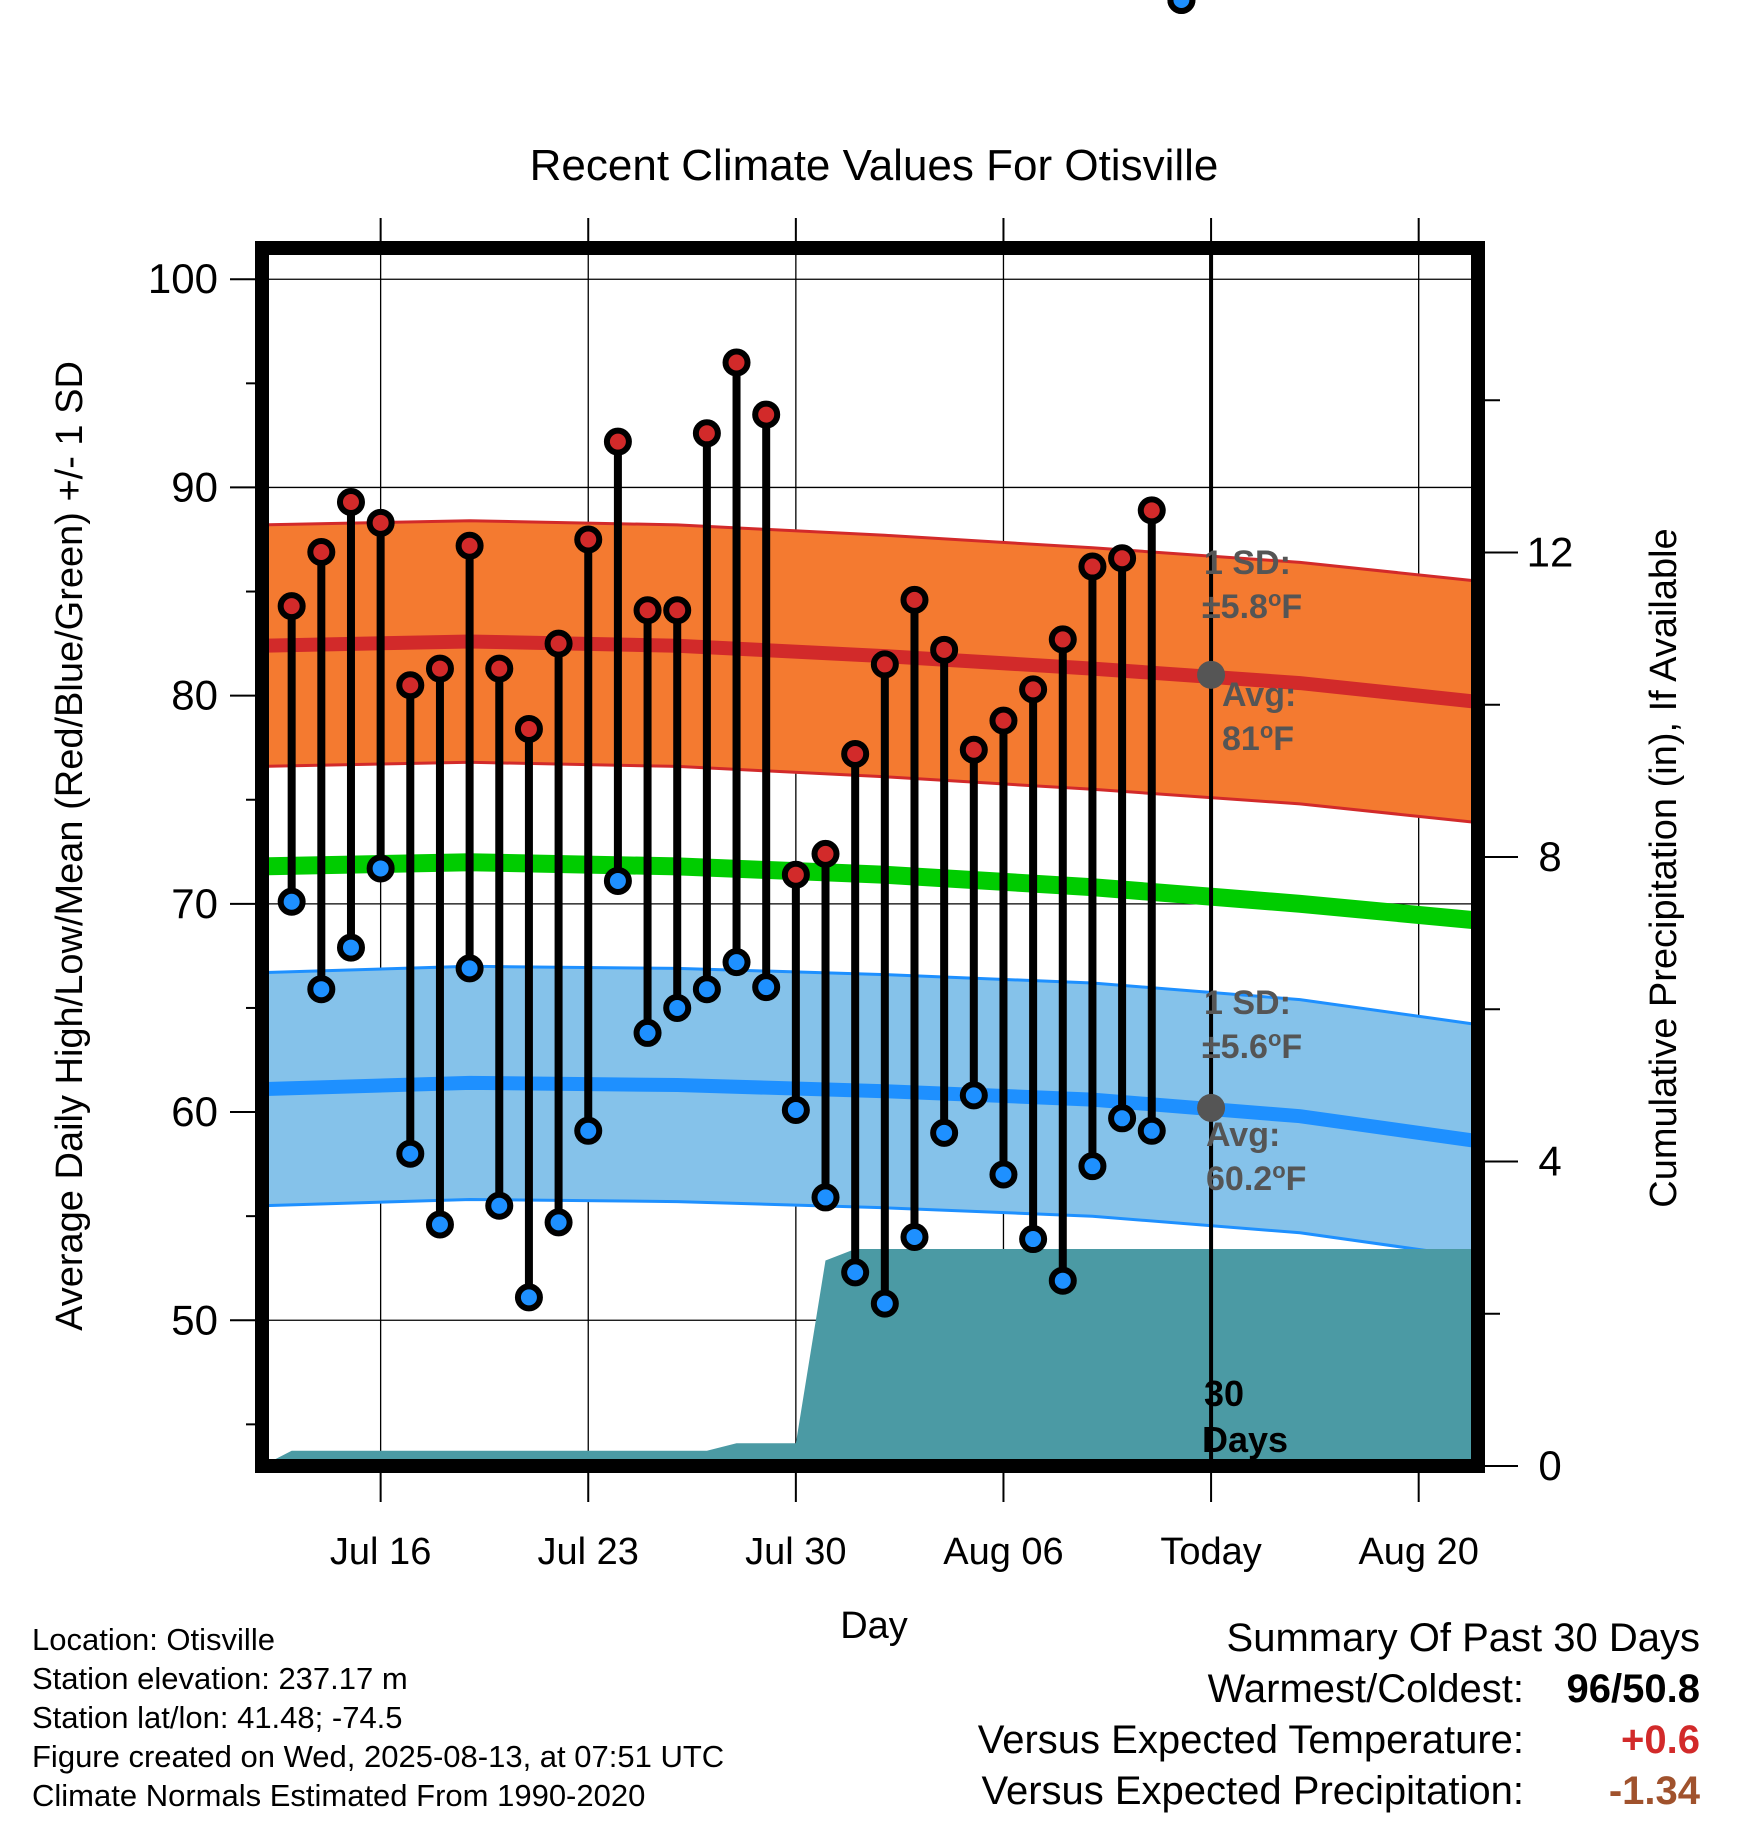 The image size is (1748, 1828). What do you see at coordinates (1211, 1107) in the screenshot?
I see `today-normal-low-marker` at bounding box center [1211, 1107].